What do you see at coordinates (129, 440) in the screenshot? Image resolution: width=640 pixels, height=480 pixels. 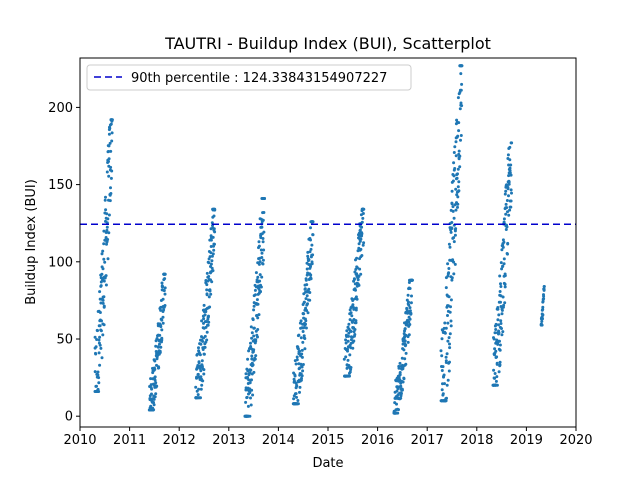 I see `x-tick-label: 2011` at bounding box center [129, 440].